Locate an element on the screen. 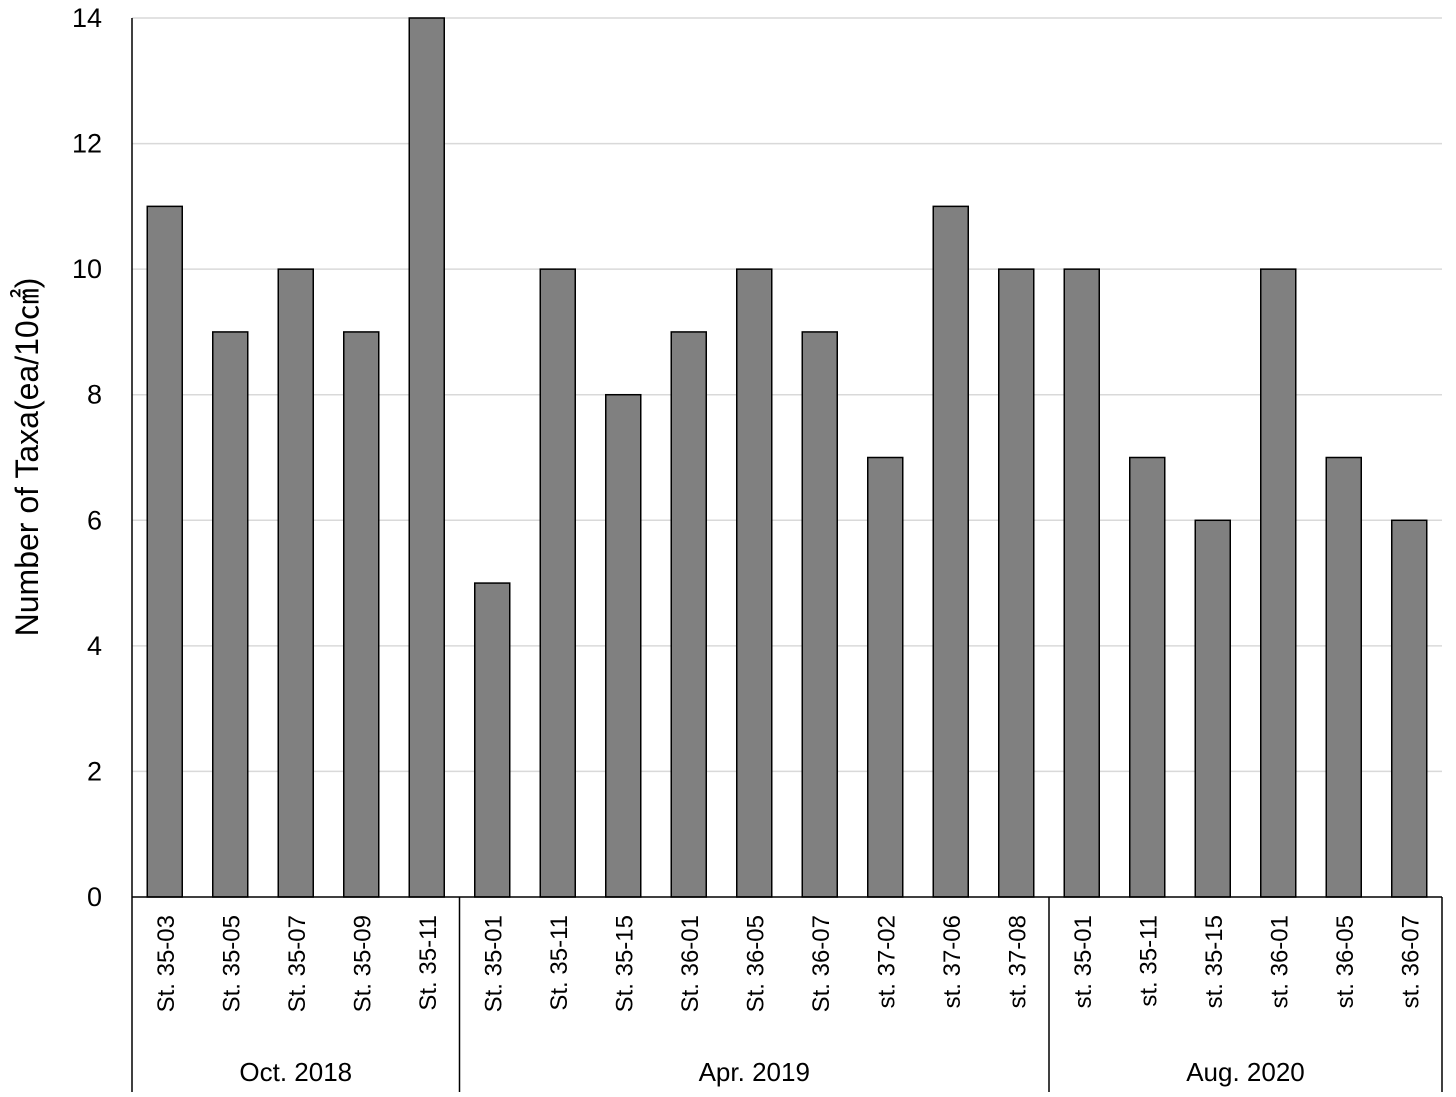  y-tick-label: 6 is located at coordinates (94, 520).